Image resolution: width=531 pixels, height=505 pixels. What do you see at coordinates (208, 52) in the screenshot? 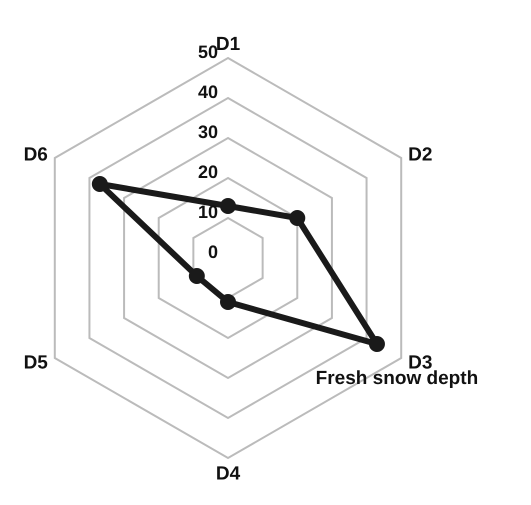
I see `y-tick-label: 50` at bounding box center [208, 52].